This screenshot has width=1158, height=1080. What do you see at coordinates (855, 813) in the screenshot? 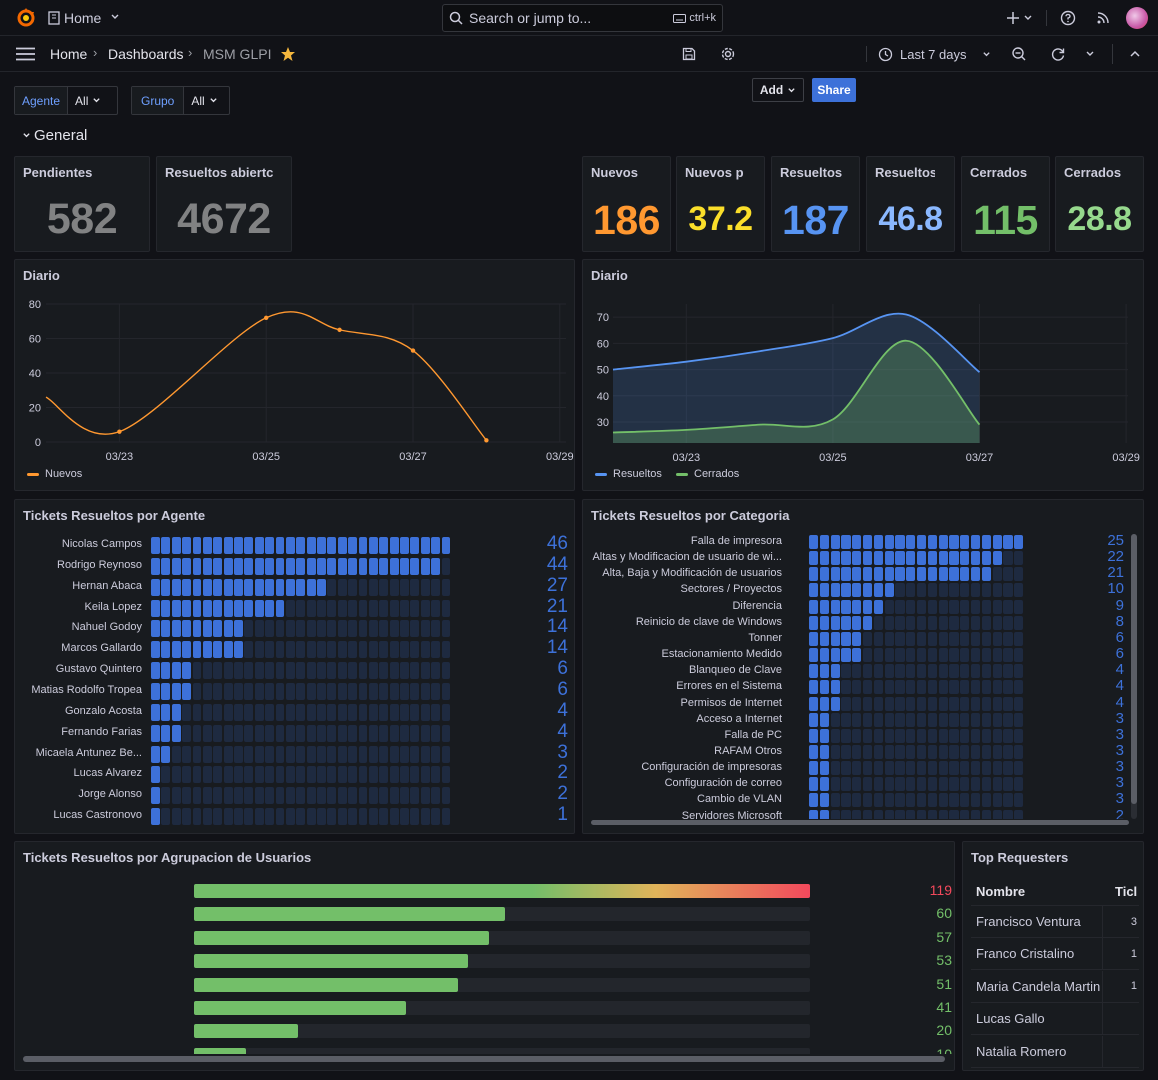
I see `bar-row: Servidores Microsoft 2` at bounding box center [855, 813].